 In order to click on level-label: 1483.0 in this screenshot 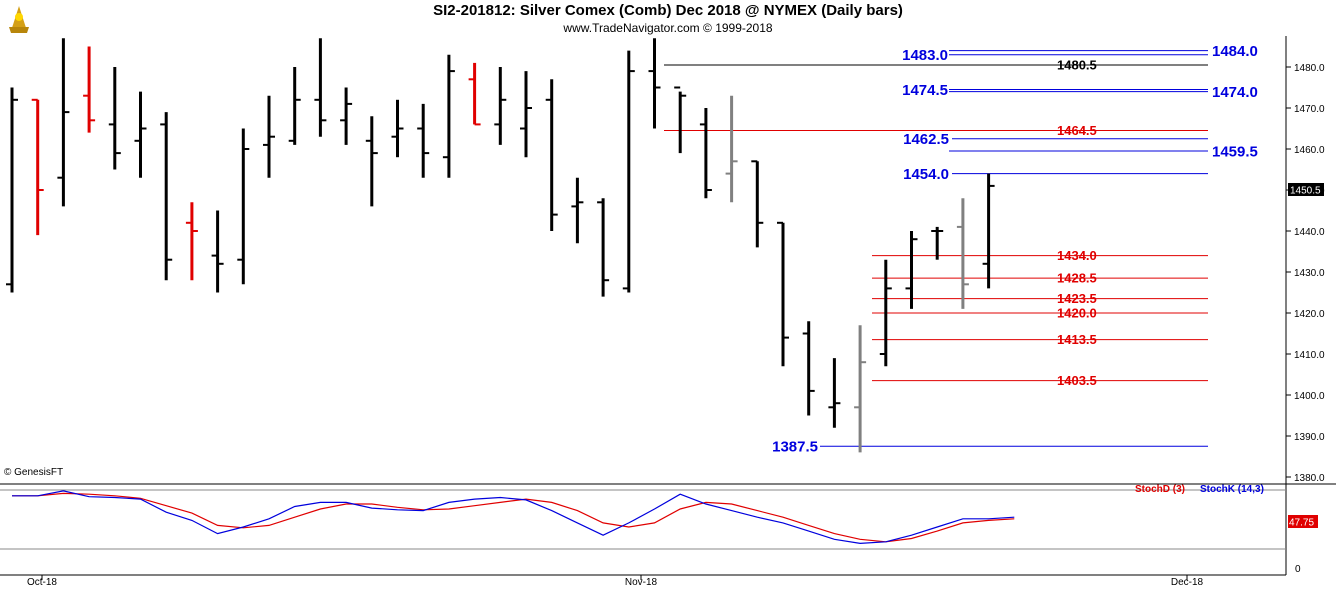, I will do `click(925, 55)`.